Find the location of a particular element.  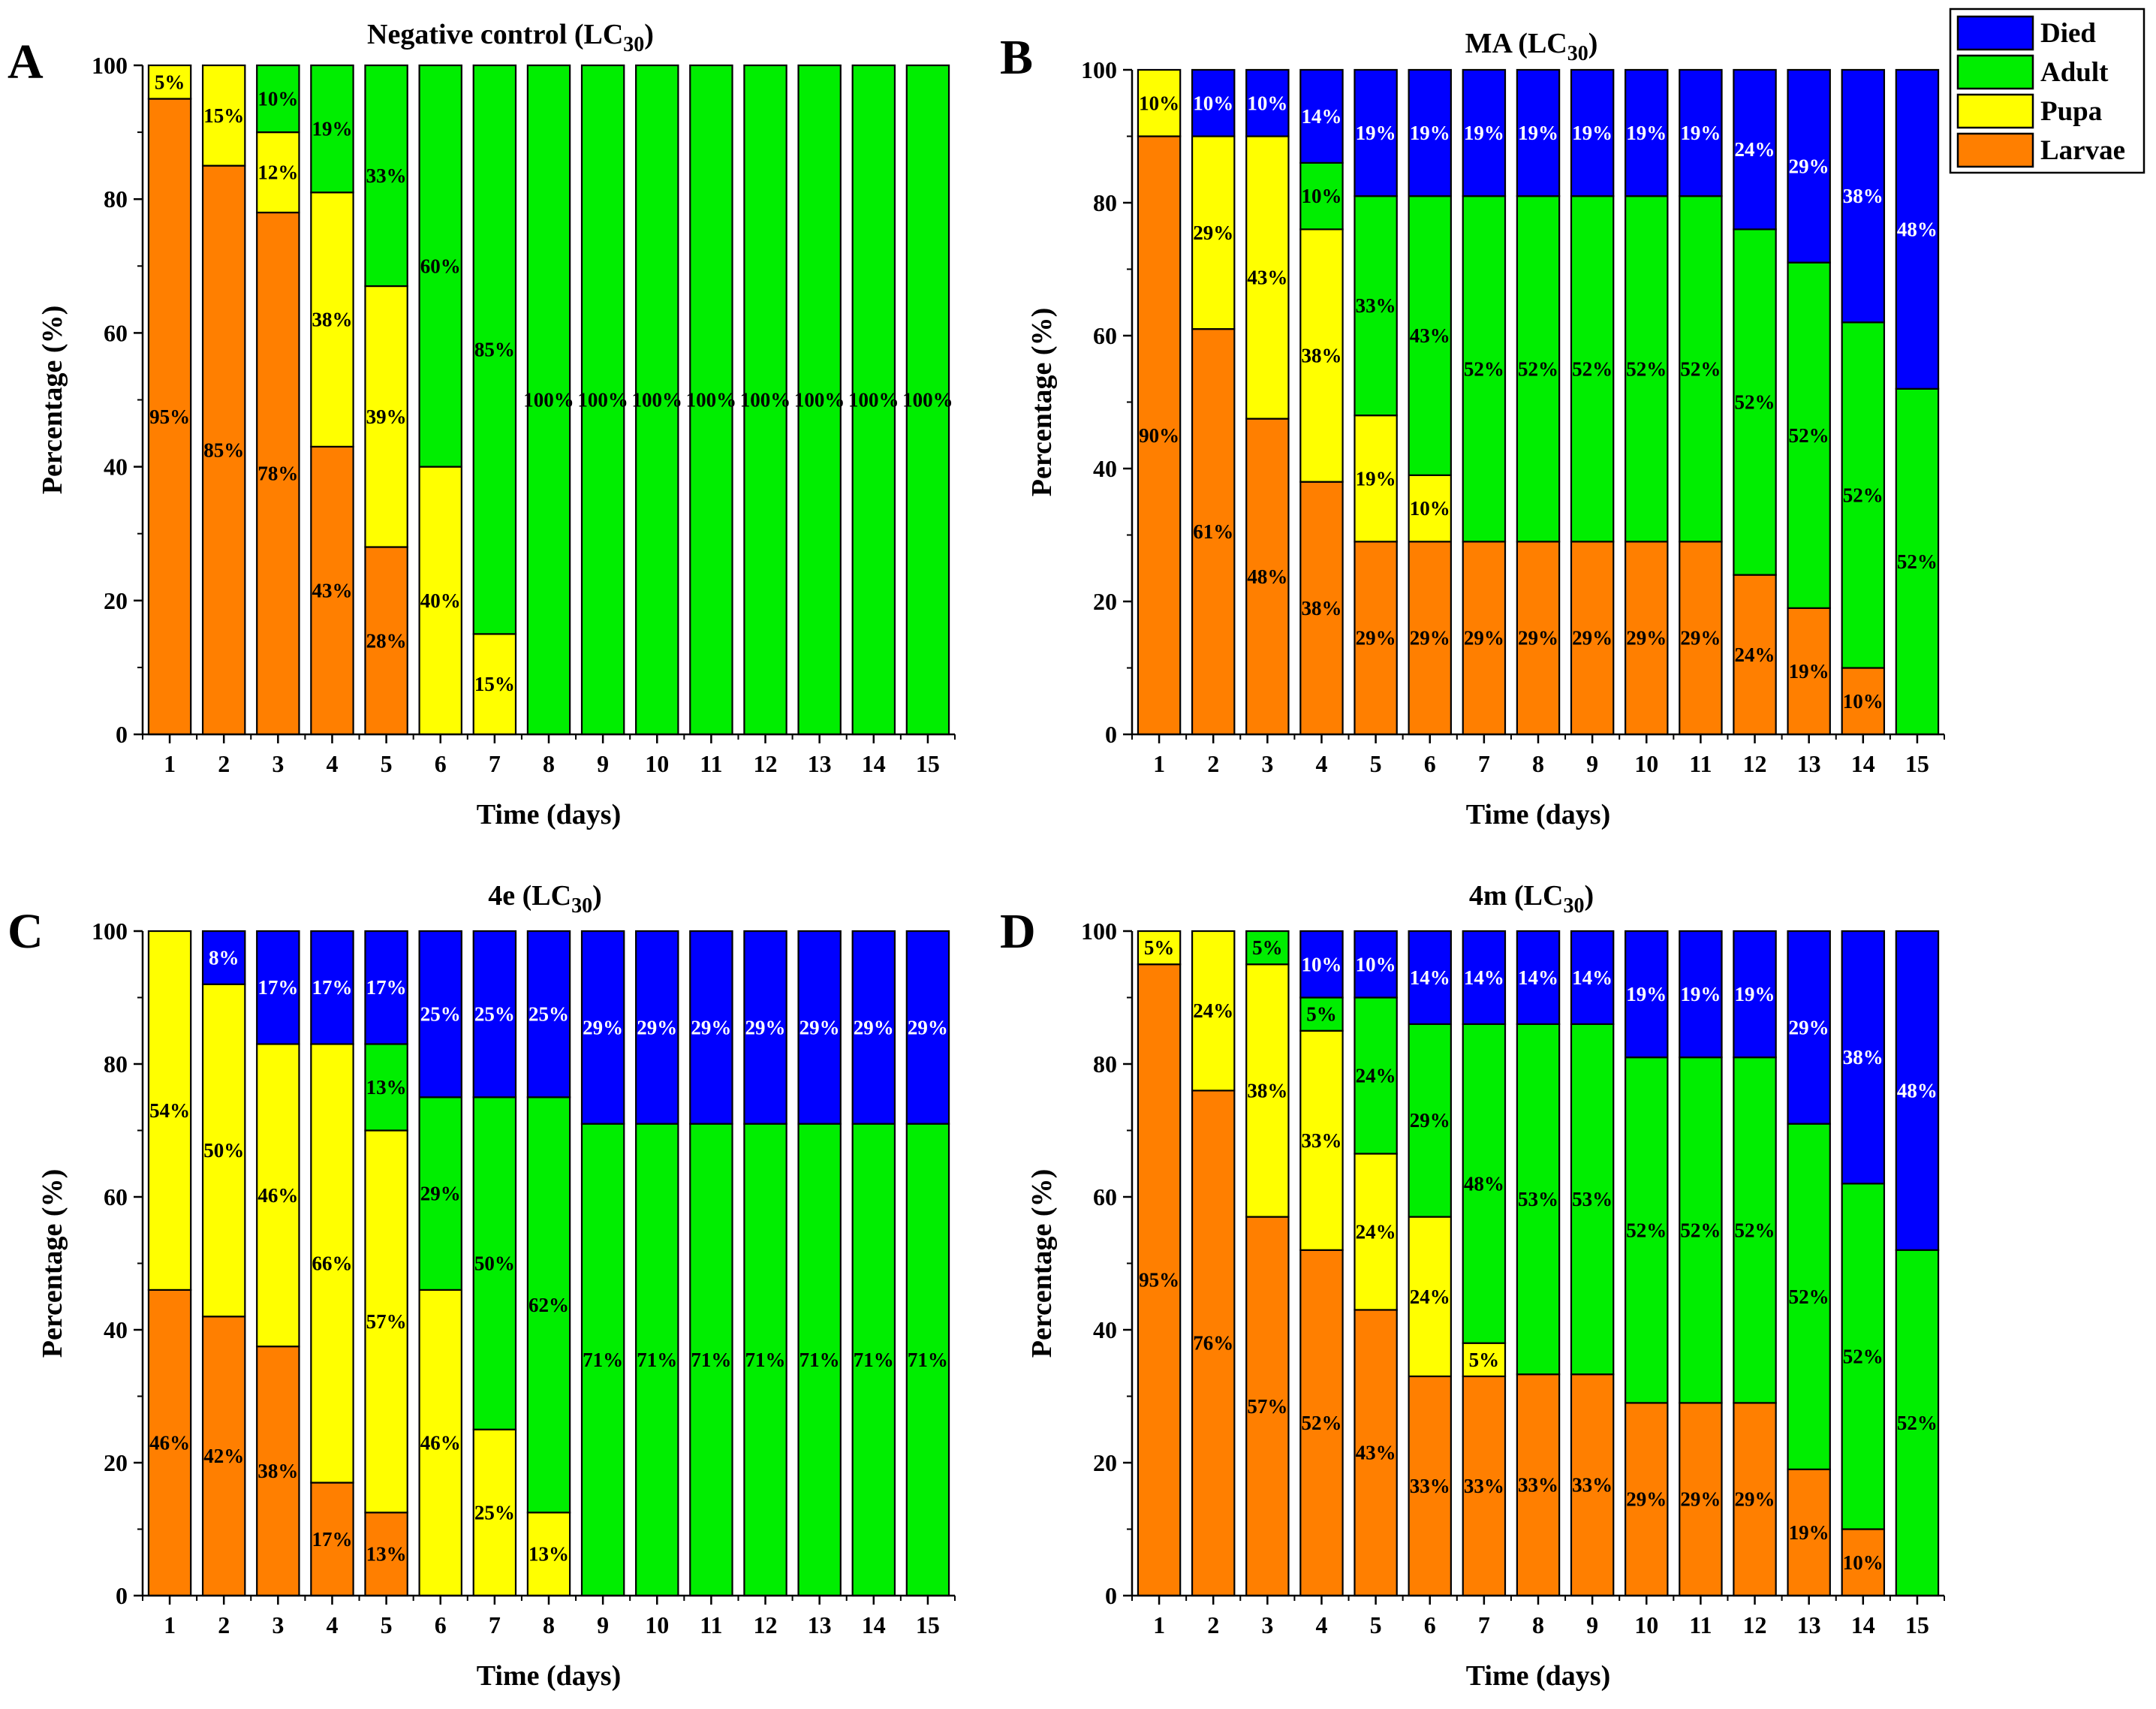

y-tick-label: 20 is located at coordinates (116, 1462).